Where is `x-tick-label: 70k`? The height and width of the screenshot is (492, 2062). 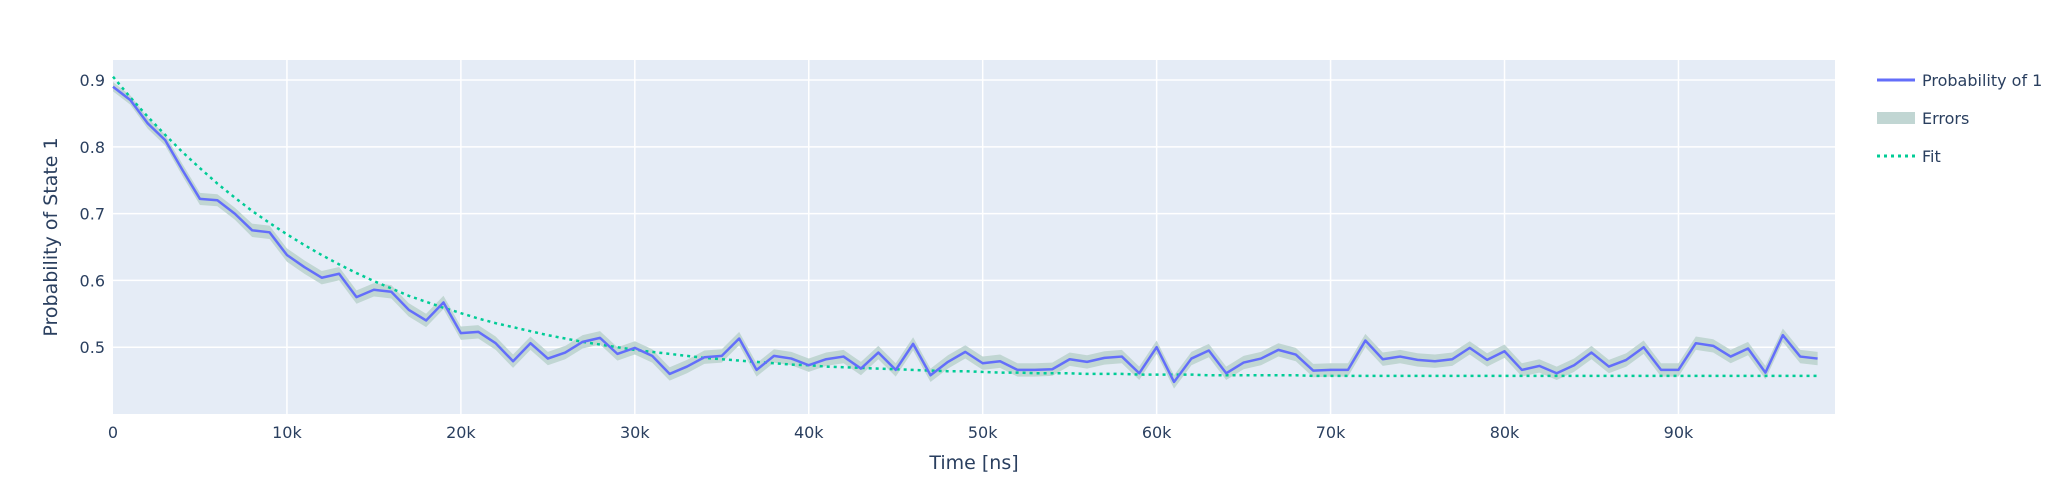 x-tick-label: 70k is located at coordinates (1331, 432).